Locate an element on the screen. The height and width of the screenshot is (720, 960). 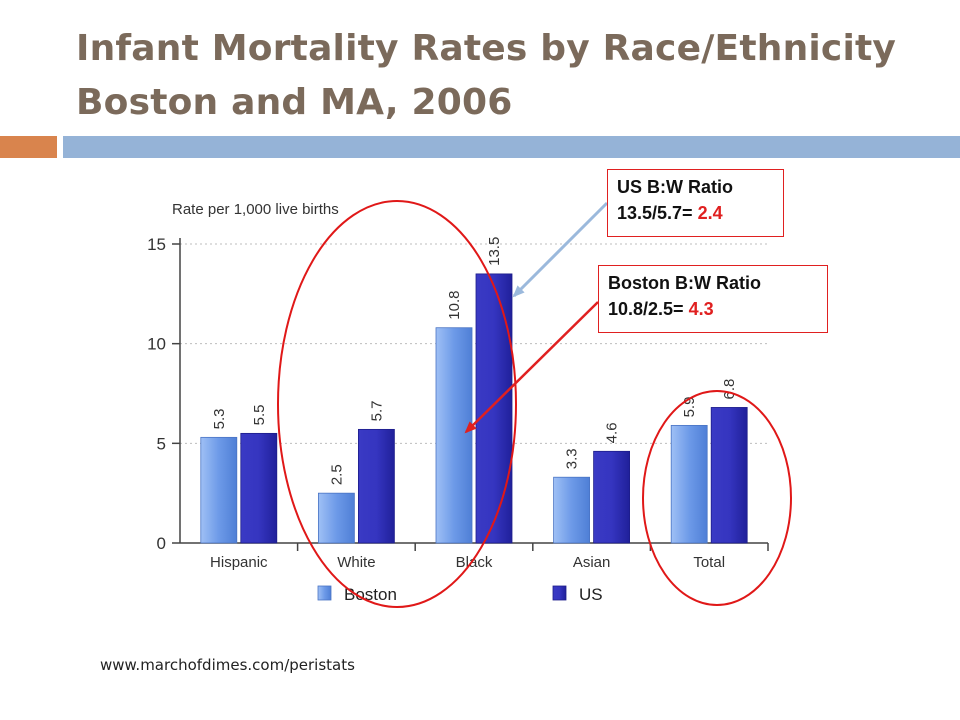
bar-value-label: 4.6 is located at coordinates (612, 432).